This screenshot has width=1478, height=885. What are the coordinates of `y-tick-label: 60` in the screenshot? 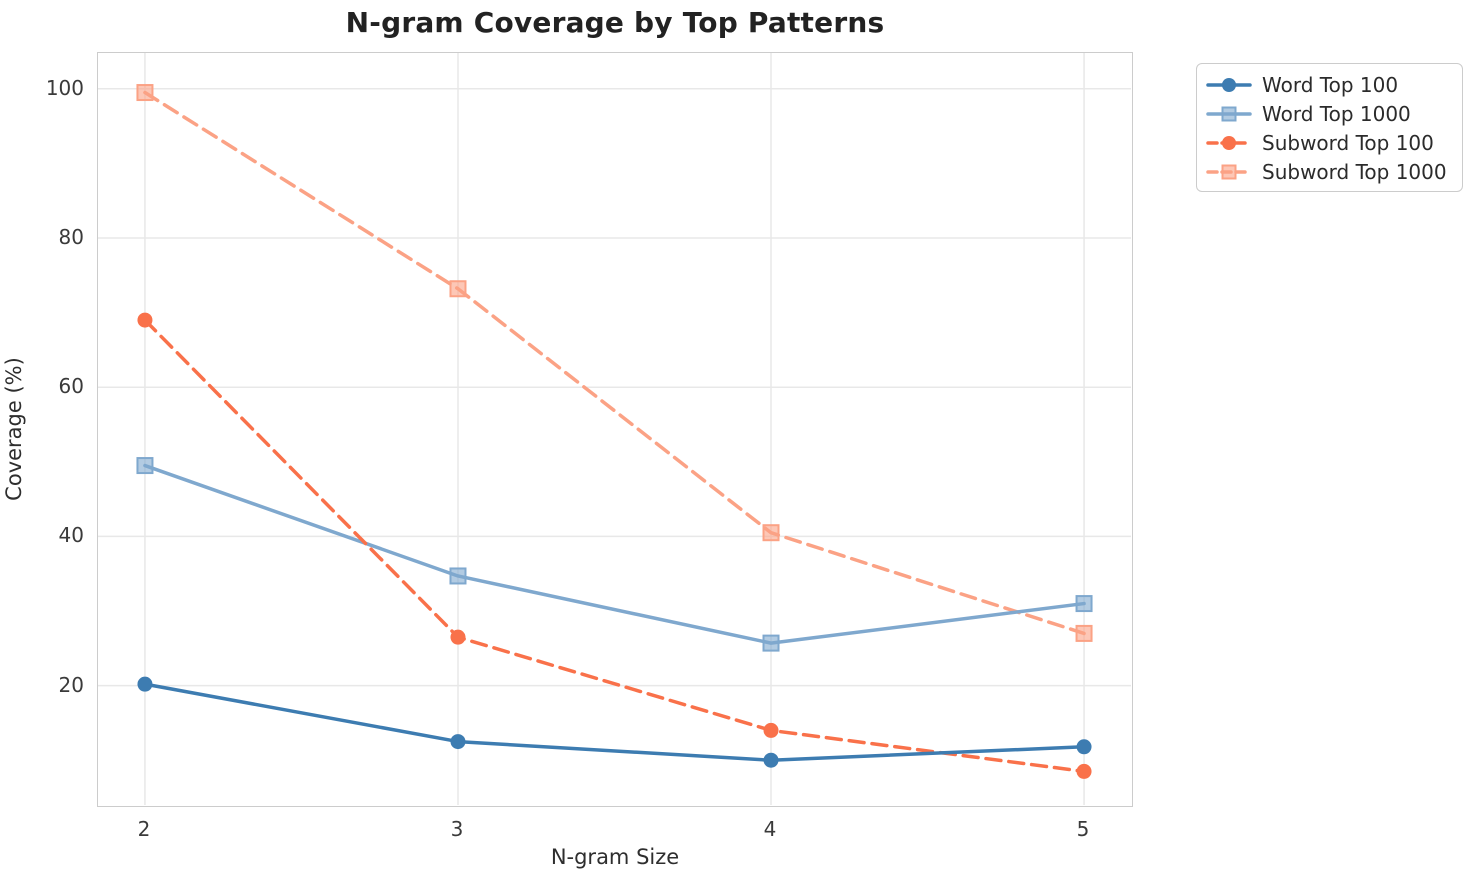 It's located at (71, 386).